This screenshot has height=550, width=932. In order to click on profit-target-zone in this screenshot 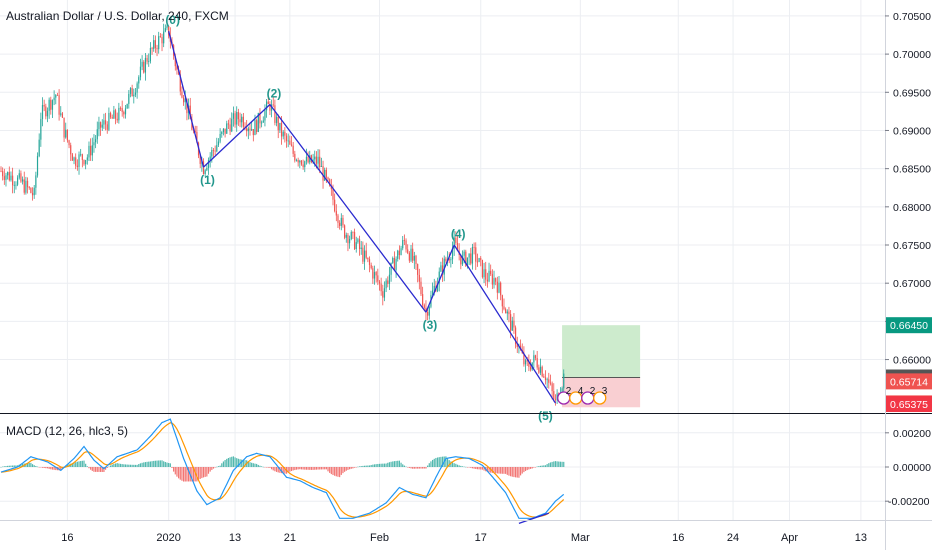, I will do `click(601, 351)`.